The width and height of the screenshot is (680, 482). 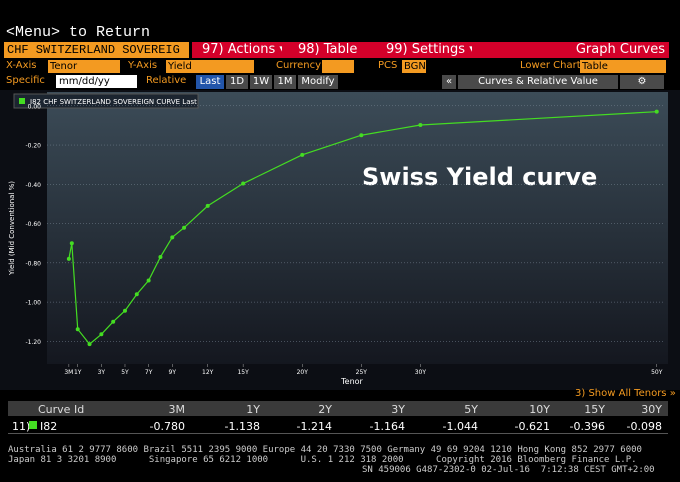 What do you see at coordinates (338, 408) in the screenshot?
I see `table-header-bg` at bounding box center [338, 408].